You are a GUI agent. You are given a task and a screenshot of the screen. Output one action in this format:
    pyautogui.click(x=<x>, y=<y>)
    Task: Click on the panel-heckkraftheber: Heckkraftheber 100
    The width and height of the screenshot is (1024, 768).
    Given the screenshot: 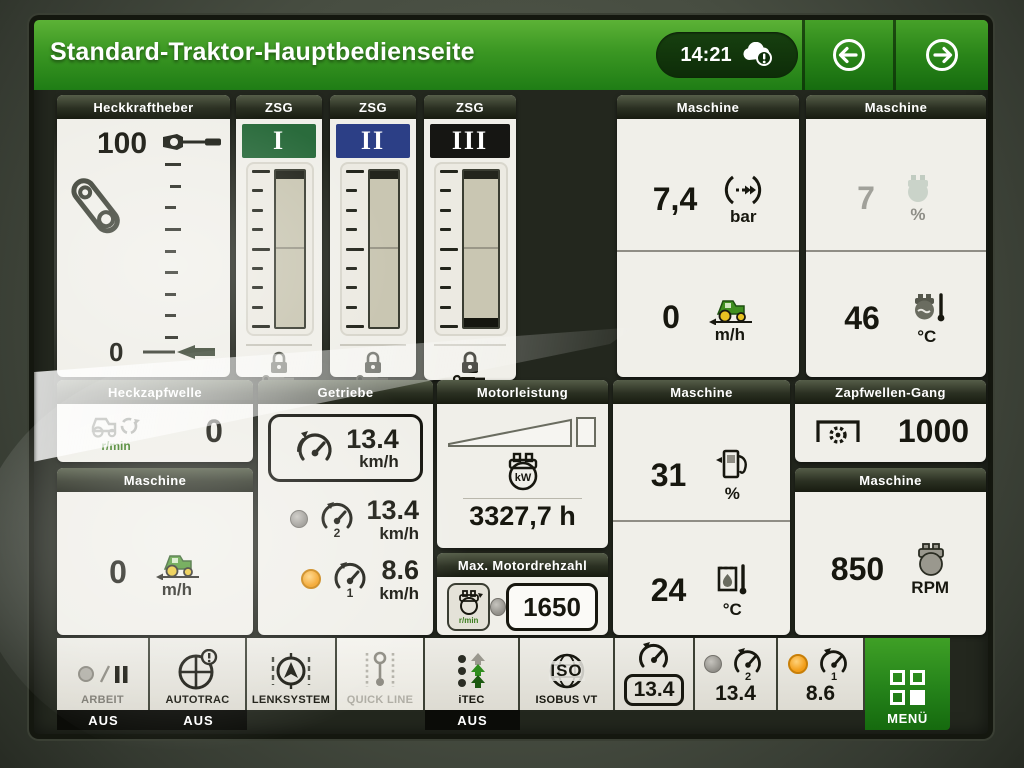 What is the action you would take?
    pyautogui.click(x=143, y=236)
    